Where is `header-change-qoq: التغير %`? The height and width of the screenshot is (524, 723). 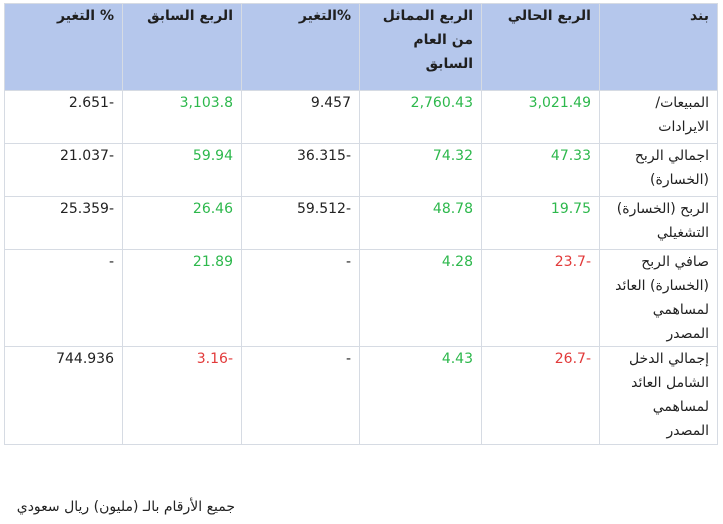 header-change-qoq: التغير % is located at coordinates (63, 47).